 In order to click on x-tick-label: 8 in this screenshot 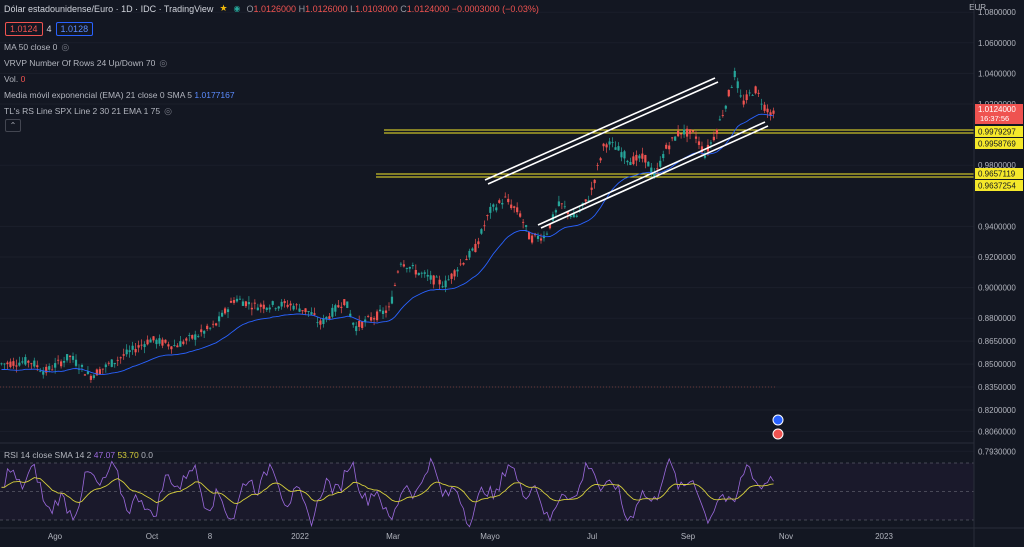, I will do `click(210, 536)`.